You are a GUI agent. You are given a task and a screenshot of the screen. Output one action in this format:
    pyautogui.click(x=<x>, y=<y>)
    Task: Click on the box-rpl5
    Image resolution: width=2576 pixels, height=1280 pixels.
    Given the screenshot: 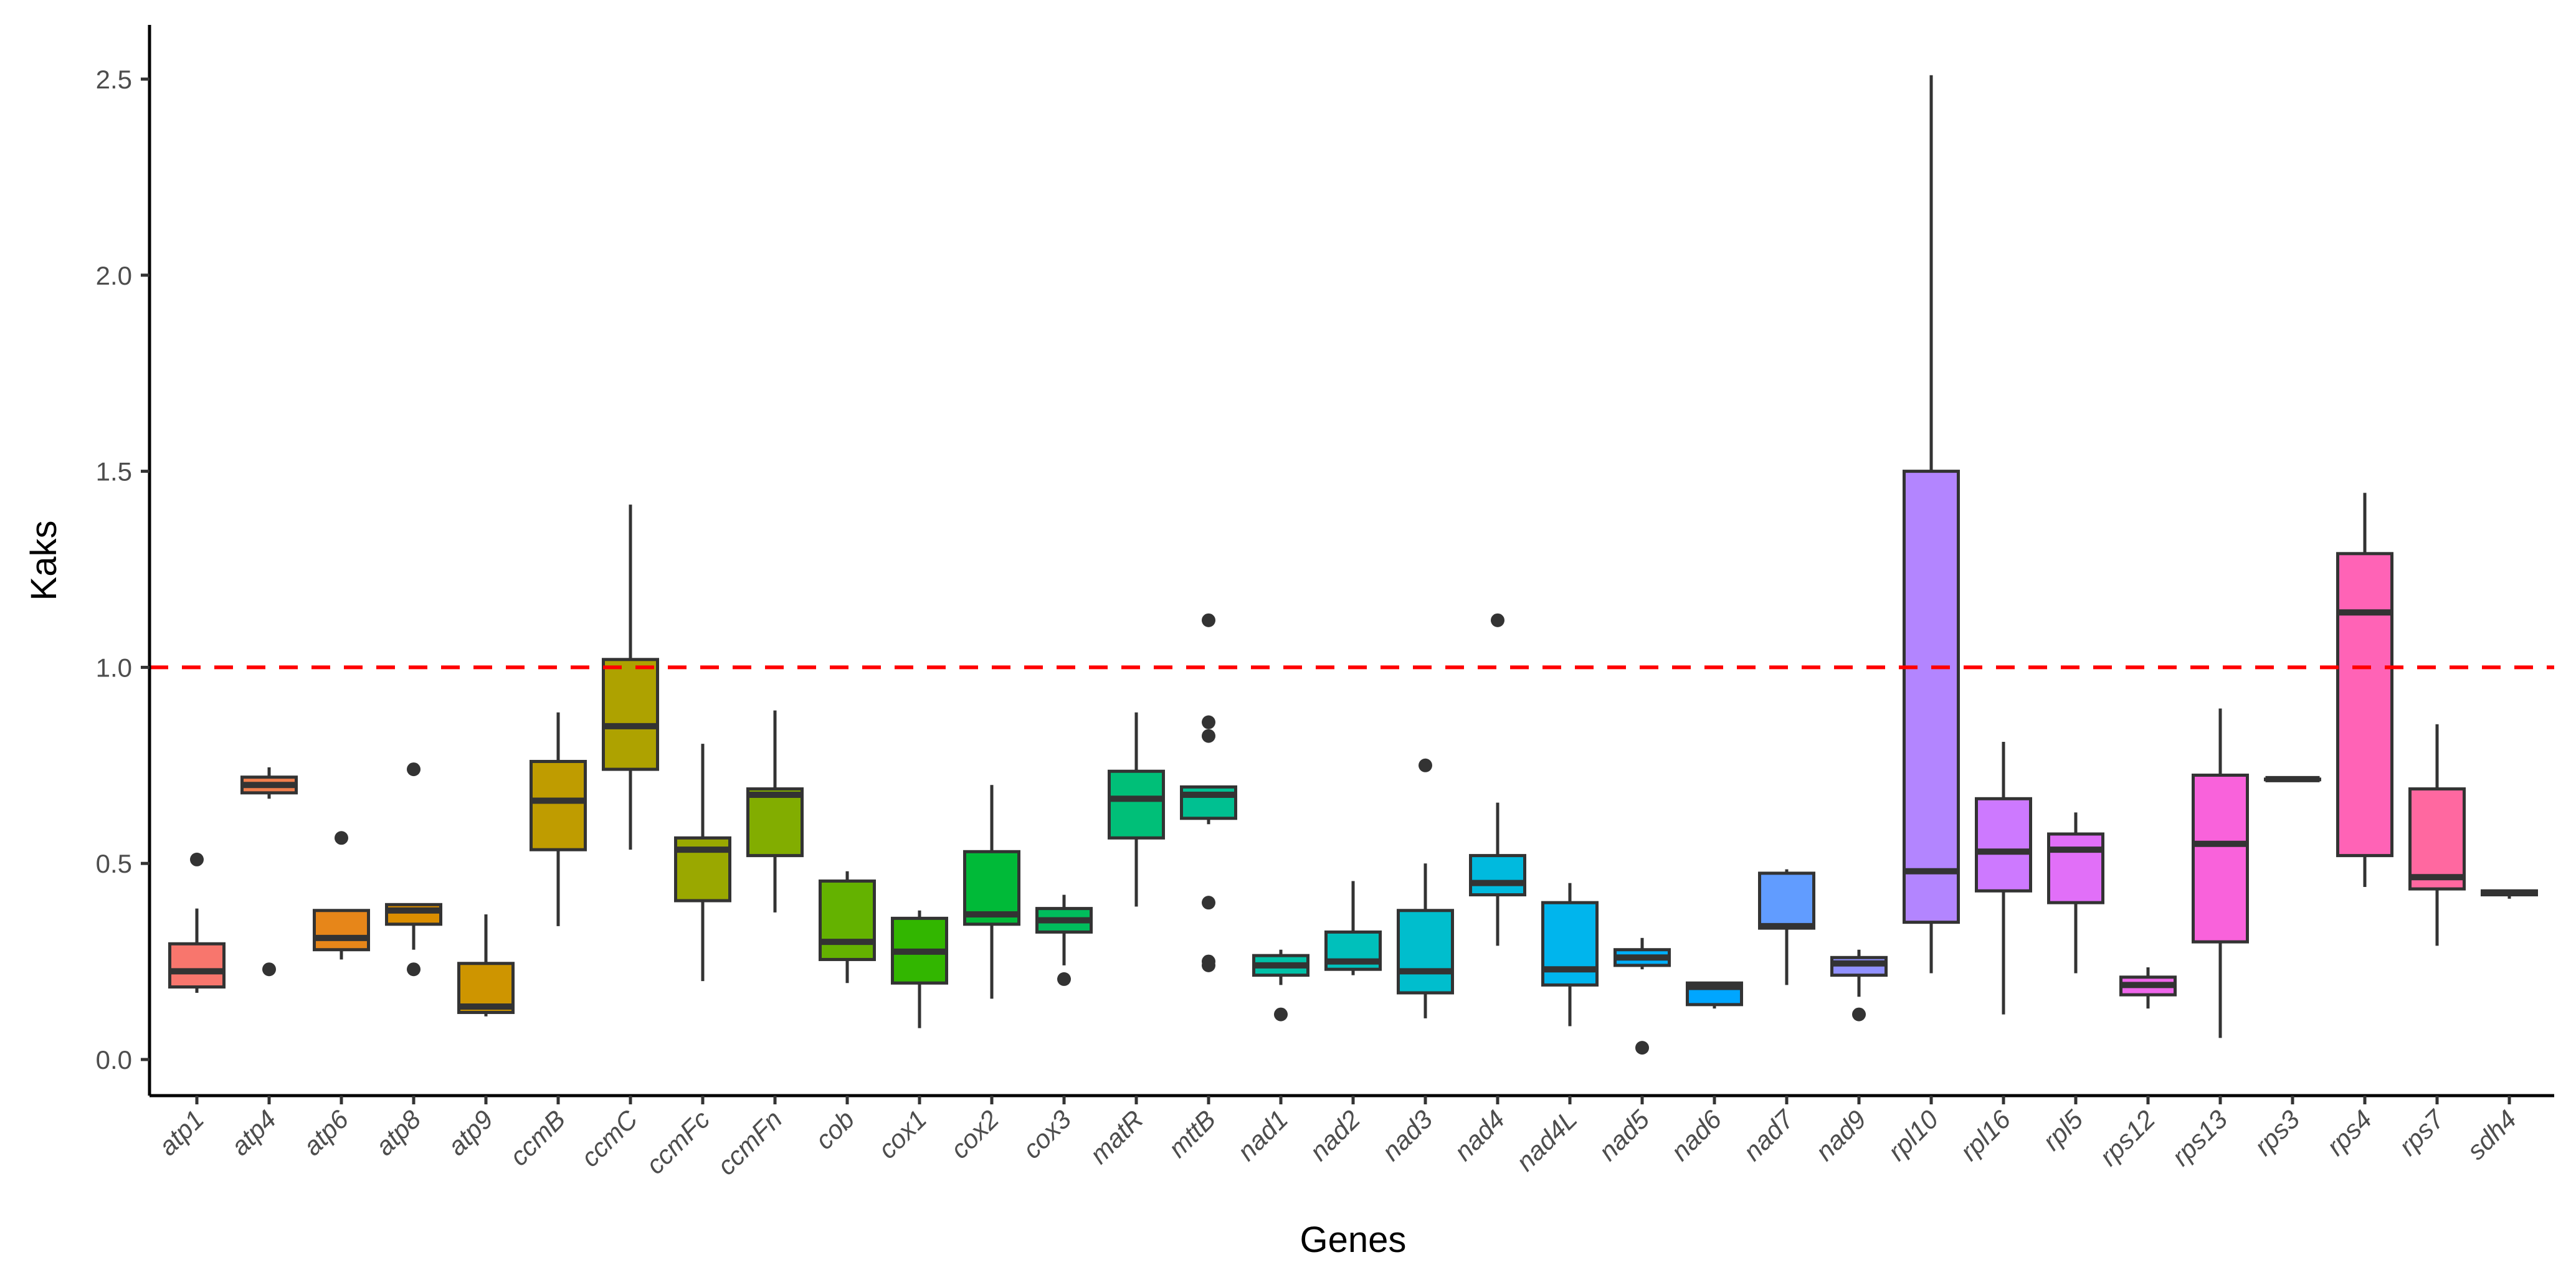 What is the action you would take?
    pyautogui.click(x=2075, y=893)
    